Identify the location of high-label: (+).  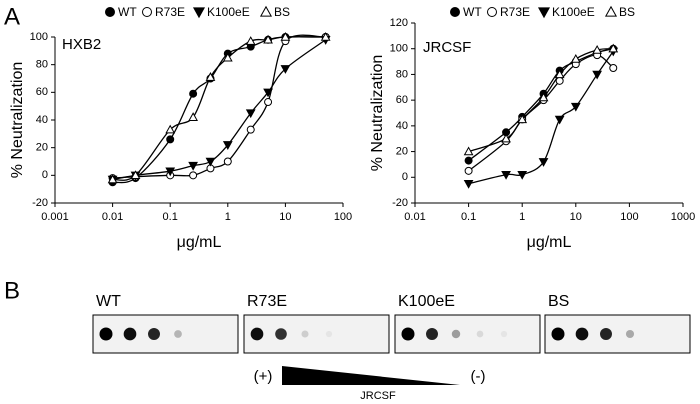
(263, 376).